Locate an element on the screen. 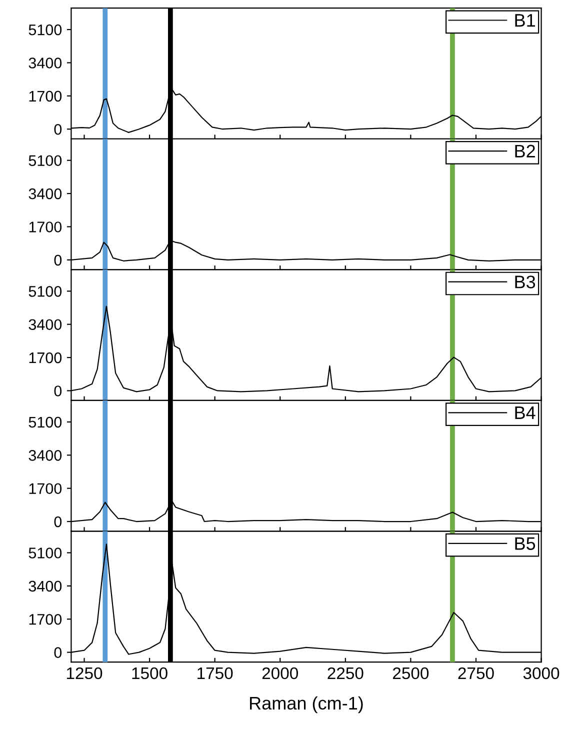 The width and height of the screenshot is (565, 734). x-tick-label: 1500 is located at coordinates (150, 673).